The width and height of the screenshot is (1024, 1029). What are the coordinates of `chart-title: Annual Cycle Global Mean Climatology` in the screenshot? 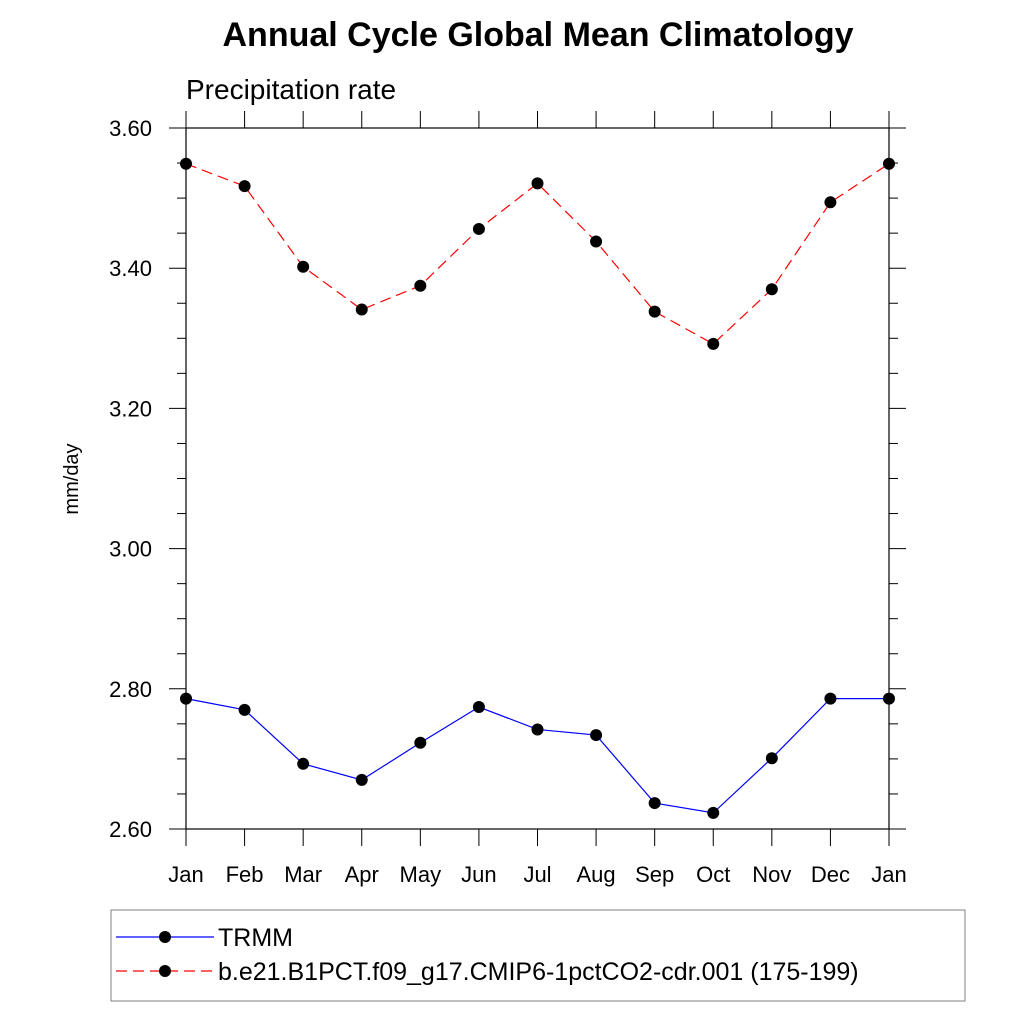 It's located at (538, 35).